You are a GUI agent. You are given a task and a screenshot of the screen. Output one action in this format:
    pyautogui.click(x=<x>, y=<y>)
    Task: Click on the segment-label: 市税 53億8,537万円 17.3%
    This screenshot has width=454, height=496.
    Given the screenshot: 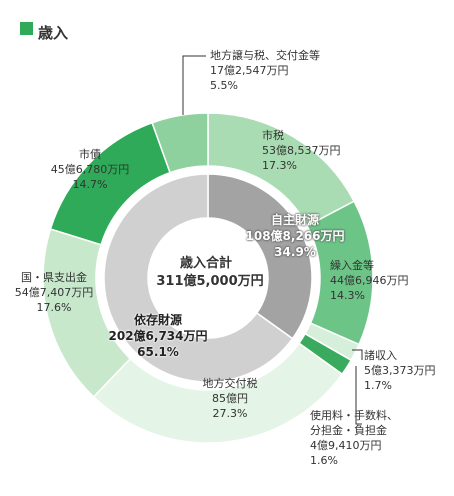 What is the action you would take?
    pyautogui.click(x=301, y=150)
    